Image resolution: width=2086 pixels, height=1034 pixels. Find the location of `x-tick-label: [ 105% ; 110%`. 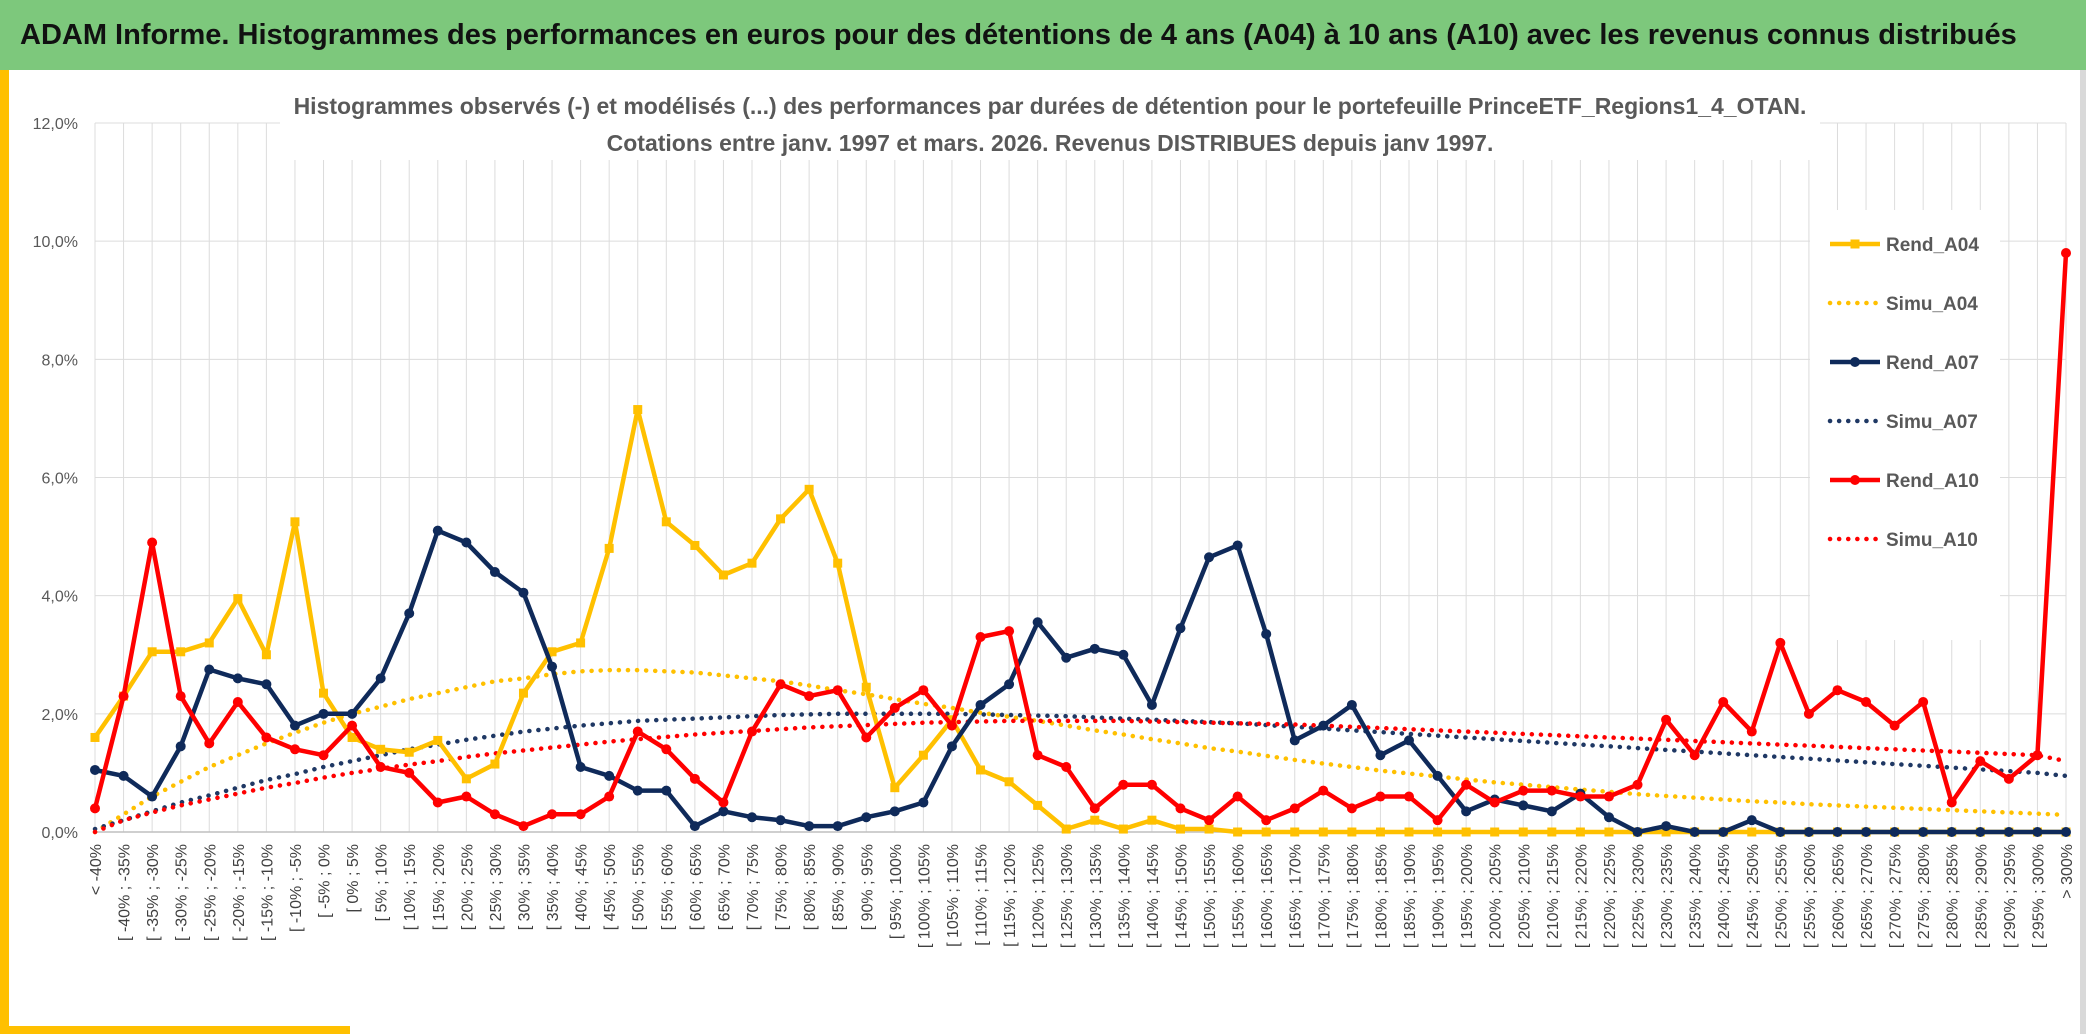

x-tick-label: [ 105% ; 110% is located at coordinates (953, 895).